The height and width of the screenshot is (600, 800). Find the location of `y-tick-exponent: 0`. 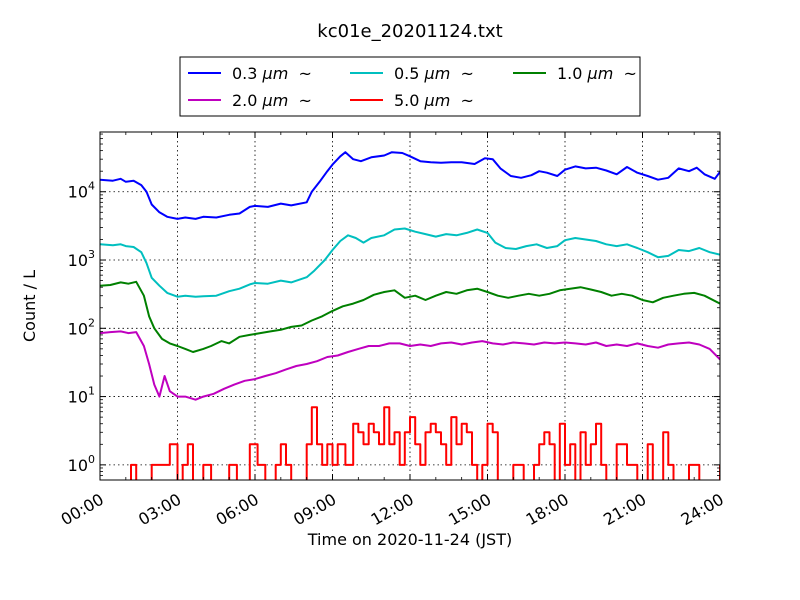

y-tick-exponent: 0 is located at coordinates (91, 459).